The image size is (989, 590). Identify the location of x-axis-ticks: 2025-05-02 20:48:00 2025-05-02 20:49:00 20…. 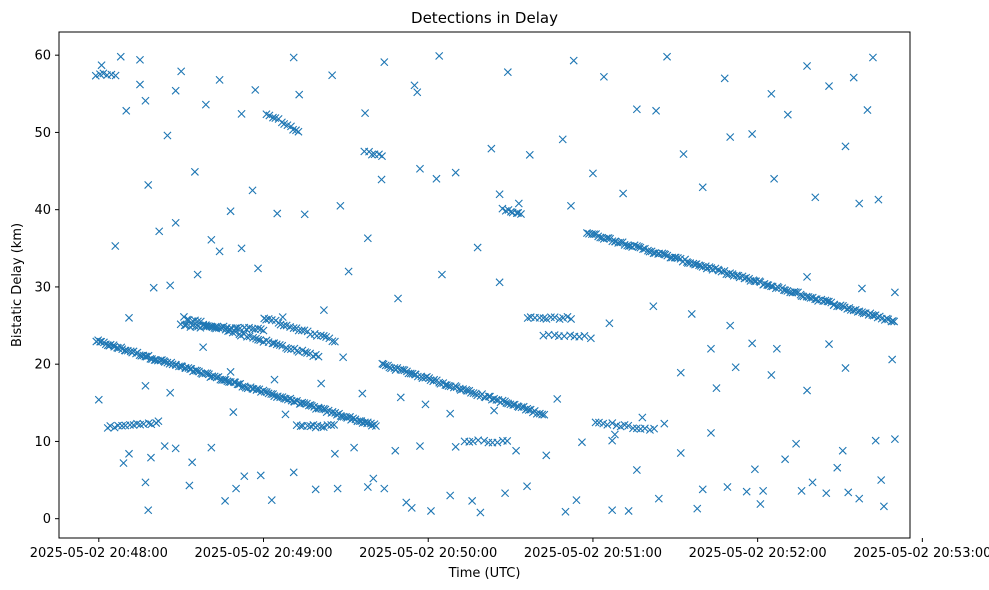
(509, 549).